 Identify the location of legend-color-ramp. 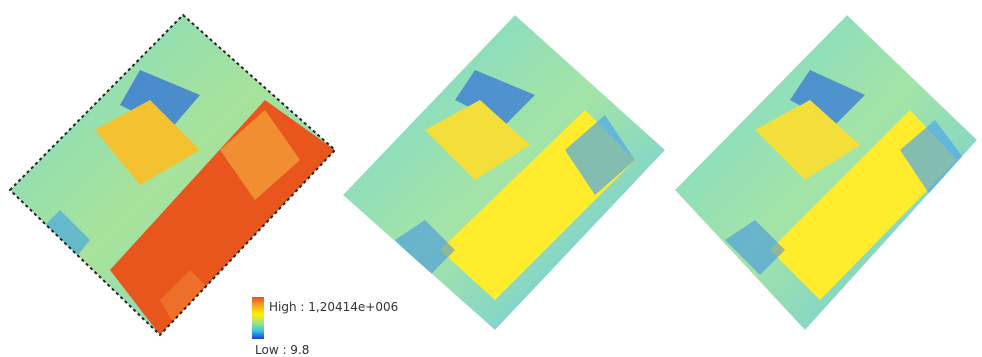
(258, 318).